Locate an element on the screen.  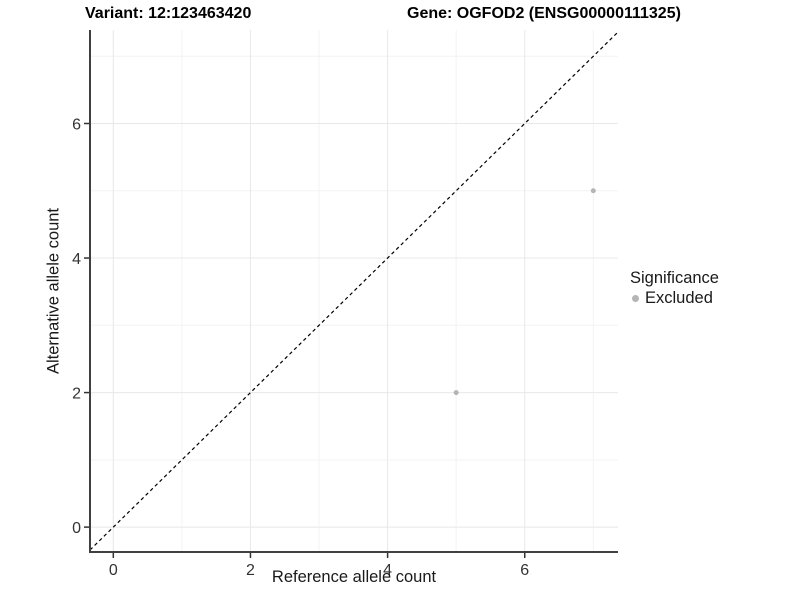
y-tick-label: 6 is located at coordinates (76, 125).